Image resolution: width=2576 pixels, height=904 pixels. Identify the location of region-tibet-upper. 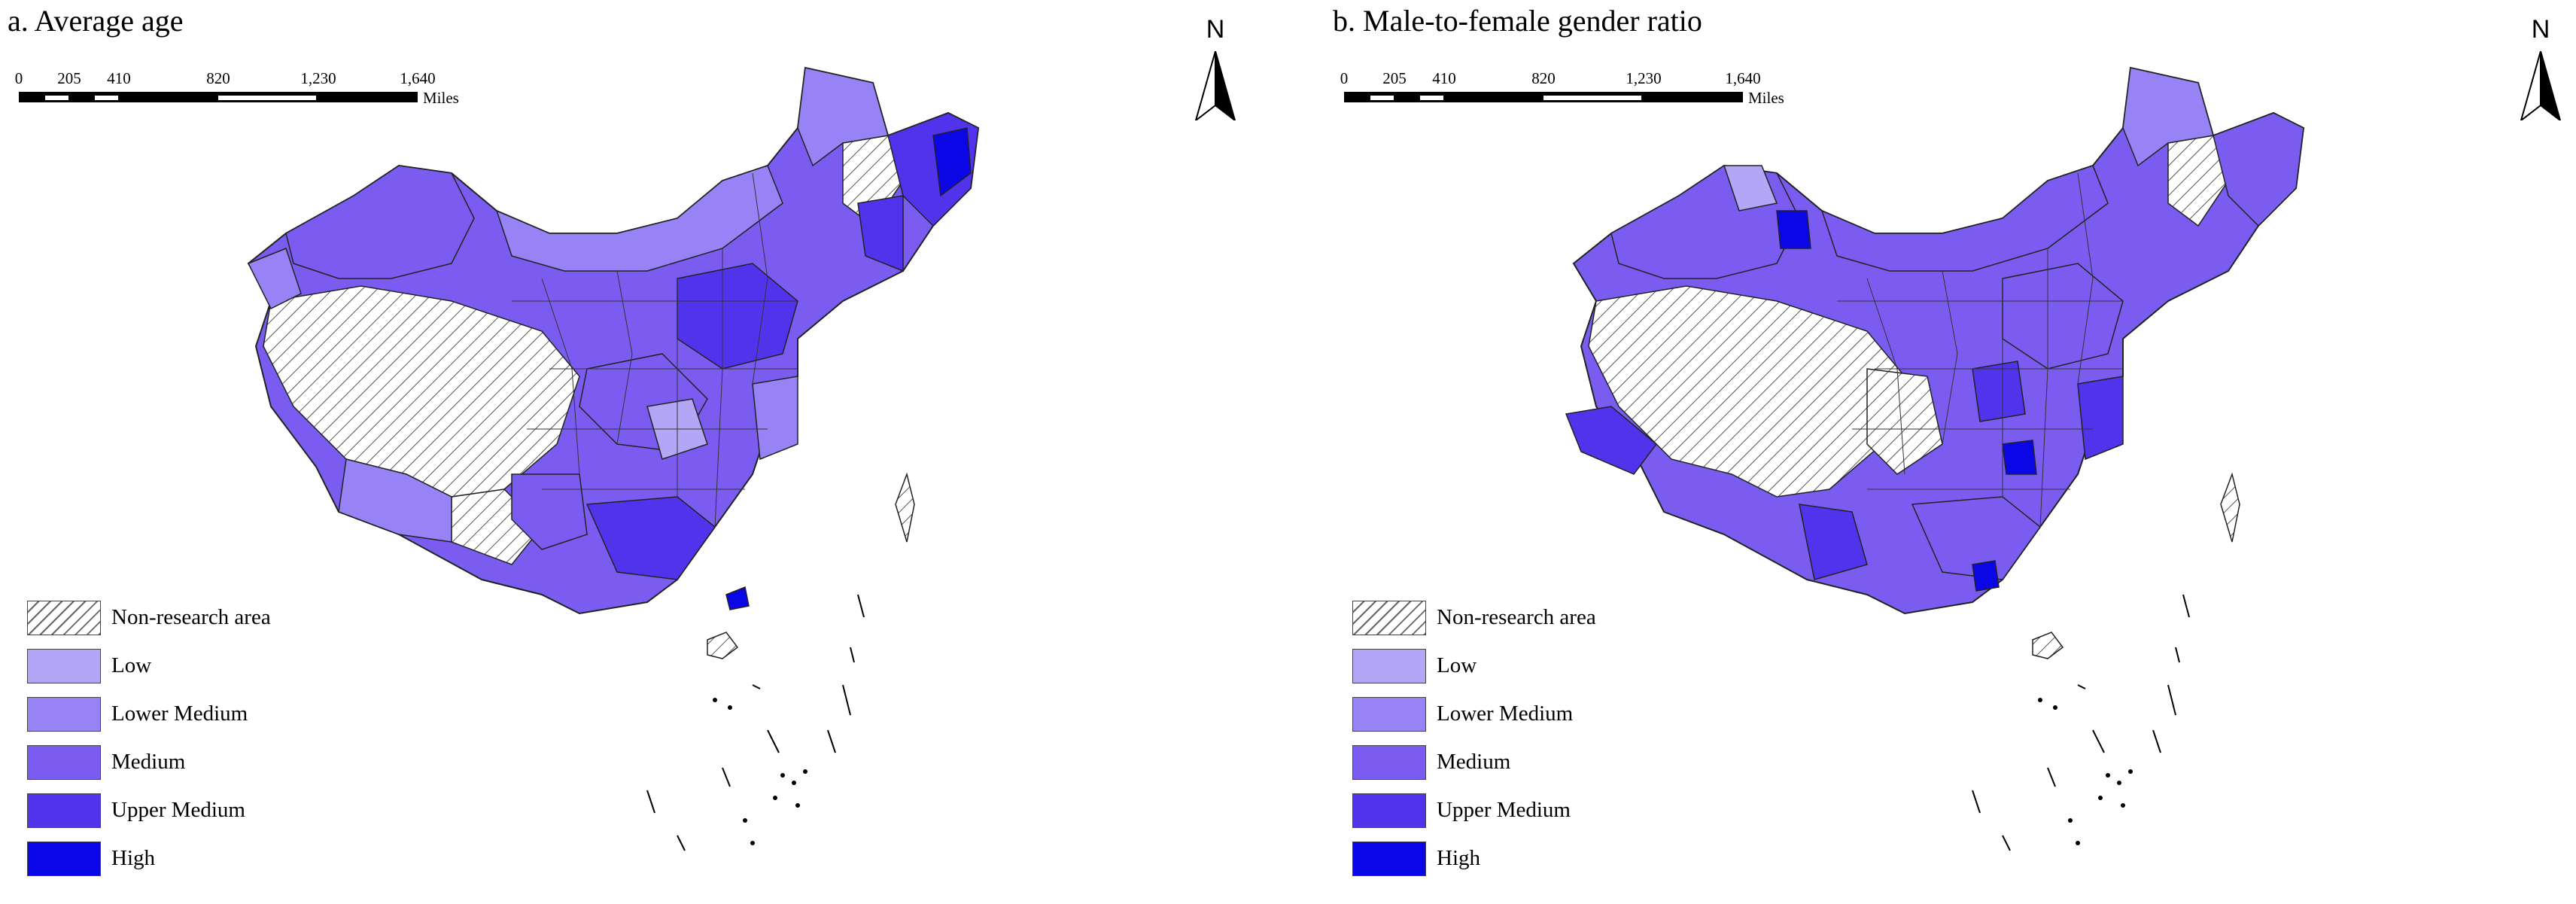
(1611, 440).